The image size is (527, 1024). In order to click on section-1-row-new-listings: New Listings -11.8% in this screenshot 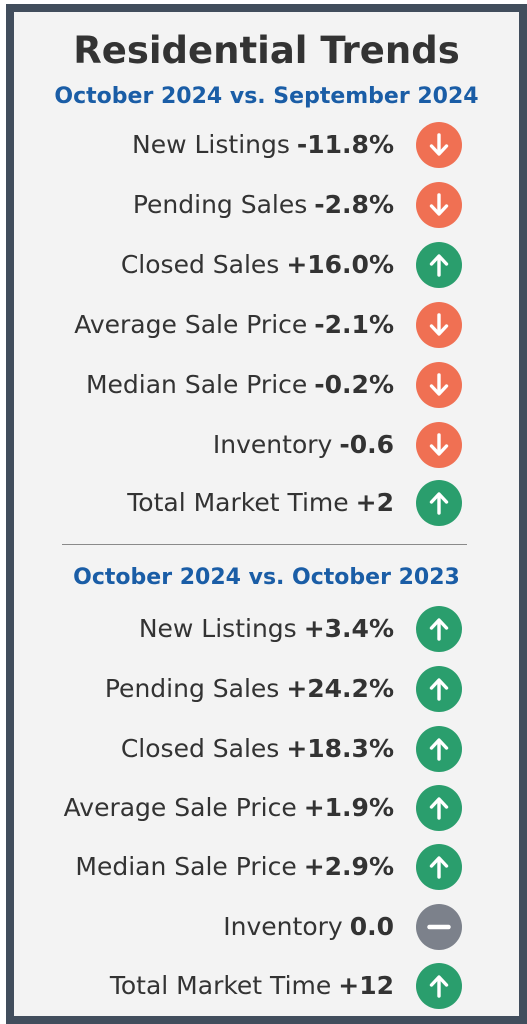, I will do `click(266, 145)`.